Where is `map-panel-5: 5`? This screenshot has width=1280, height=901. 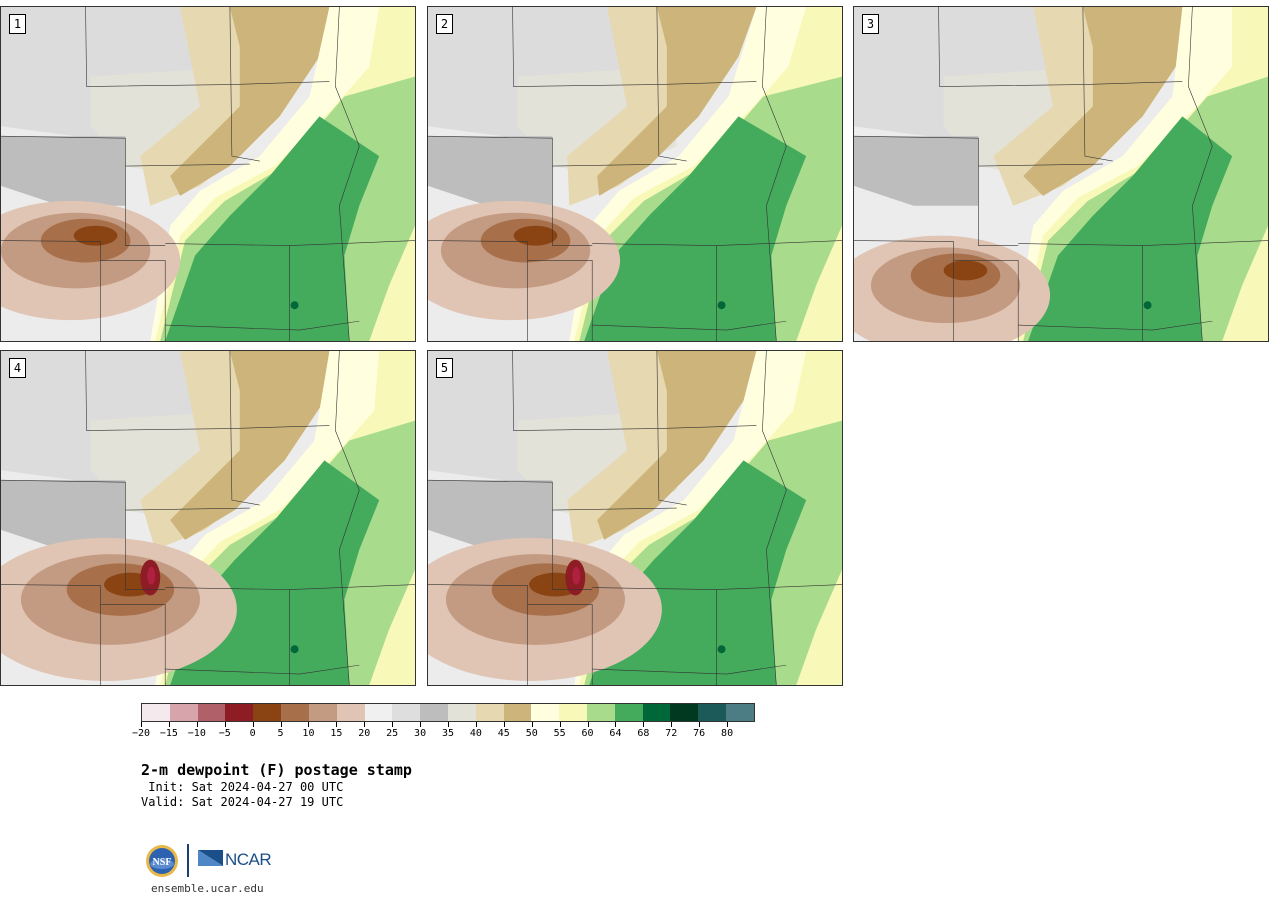 map-panel-5: 5 is located at coordinates (635, 518).